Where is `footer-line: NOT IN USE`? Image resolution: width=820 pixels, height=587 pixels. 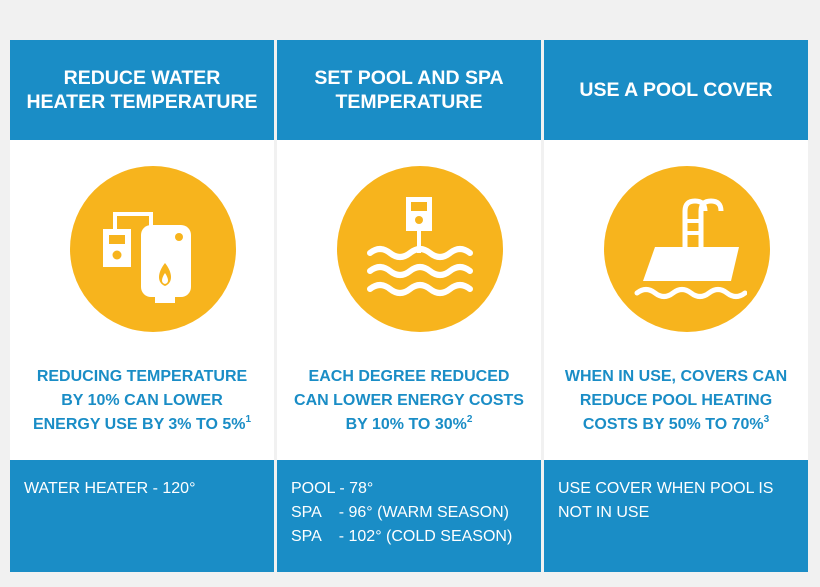 footer-line: NOT IN USE is located at coordinates (604, 512).